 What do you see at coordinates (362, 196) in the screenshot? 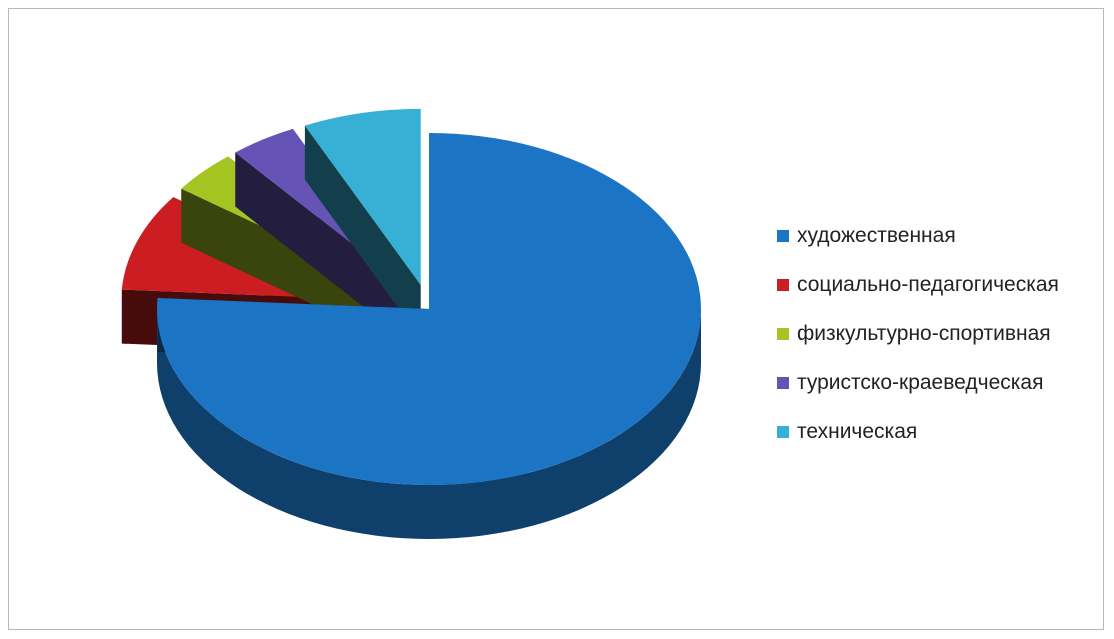
I see `slice-top` at bounding box center [362, 196].